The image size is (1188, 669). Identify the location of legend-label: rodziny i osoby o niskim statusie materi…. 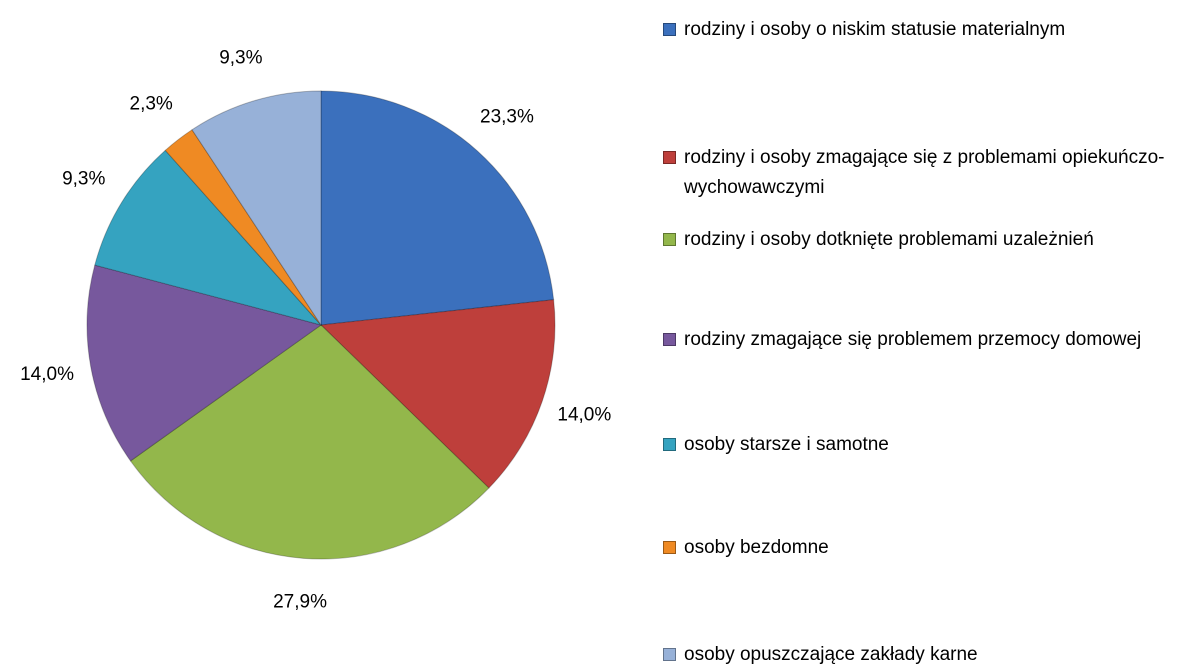
(875, 29).